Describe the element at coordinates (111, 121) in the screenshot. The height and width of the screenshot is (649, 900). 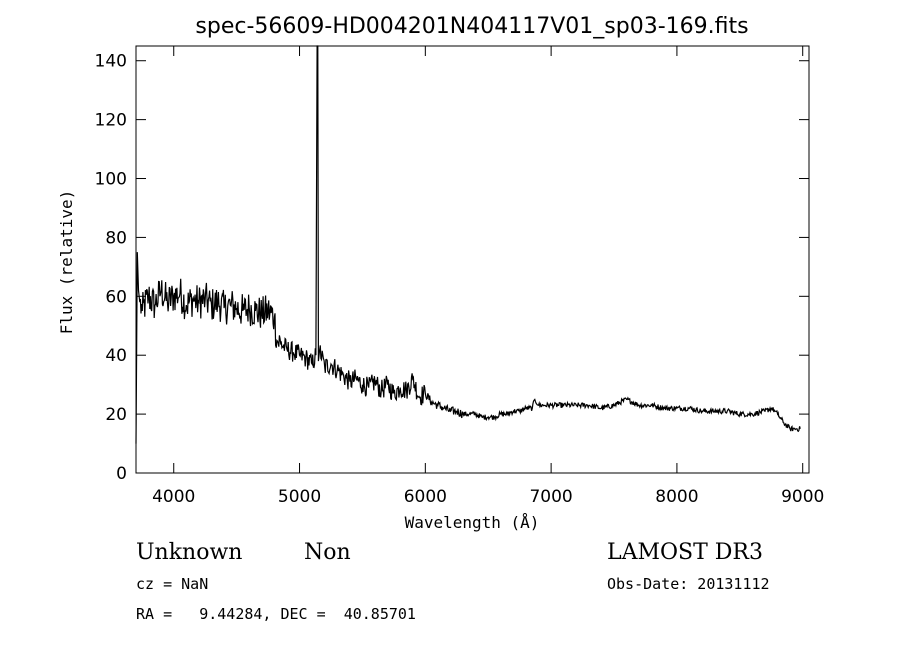
I see `y-tick-label-120: 120` at that location.